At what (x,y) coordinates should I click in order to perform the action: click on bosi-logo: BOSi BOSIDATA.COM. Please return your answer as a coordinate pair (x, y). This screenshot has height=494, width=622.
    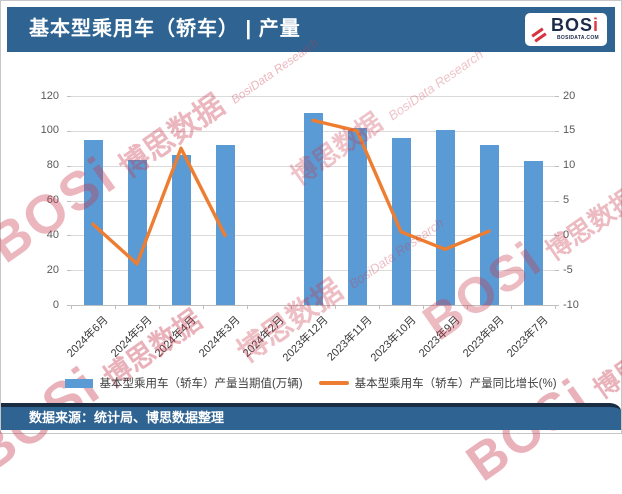
    Looking at the image, I should click on (566, 29).